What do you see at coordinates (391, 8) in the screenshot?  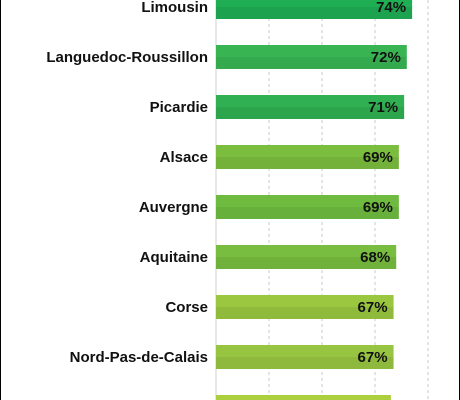 I see `data-label: 74%` at bounding box center [391, 8].